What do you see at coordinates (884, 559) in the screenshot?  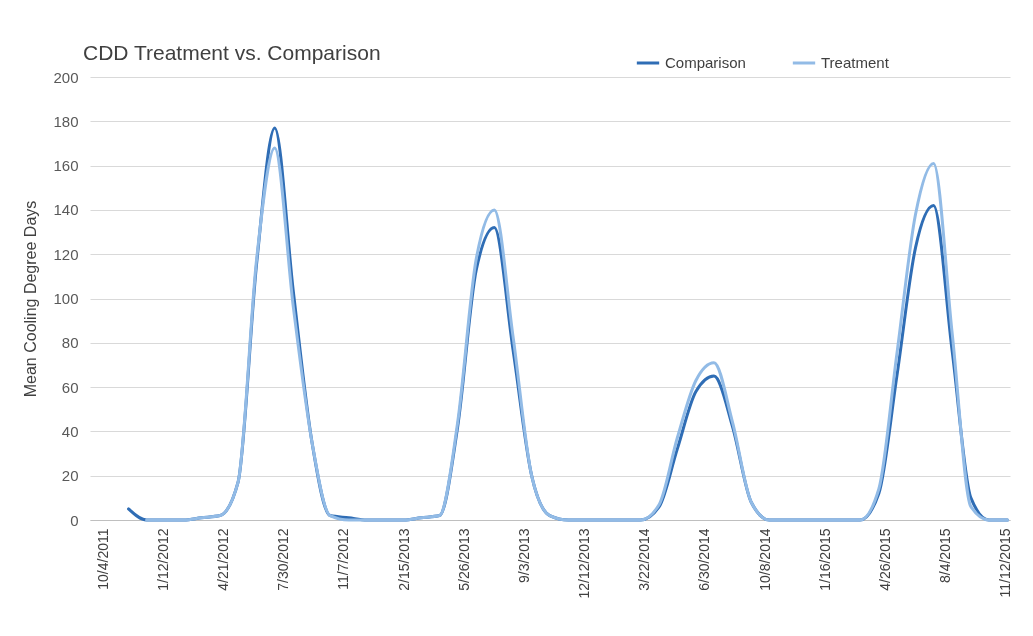 I see `x-tick-label: 4/26/2015` at bounding box center [884, 559].